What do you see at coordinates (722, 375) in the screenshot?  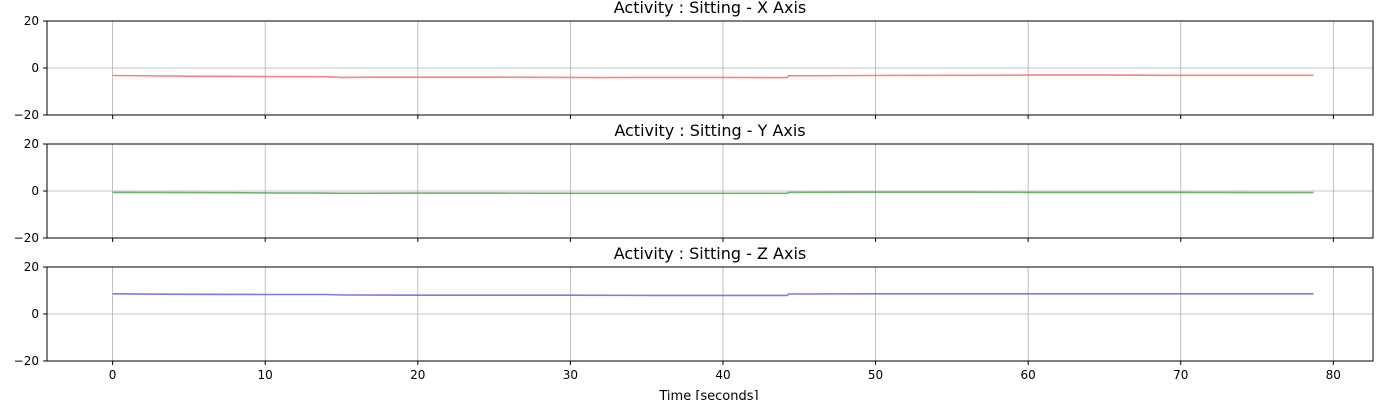 I see `x-tick-label: 40` at bounding box center [722, 375].